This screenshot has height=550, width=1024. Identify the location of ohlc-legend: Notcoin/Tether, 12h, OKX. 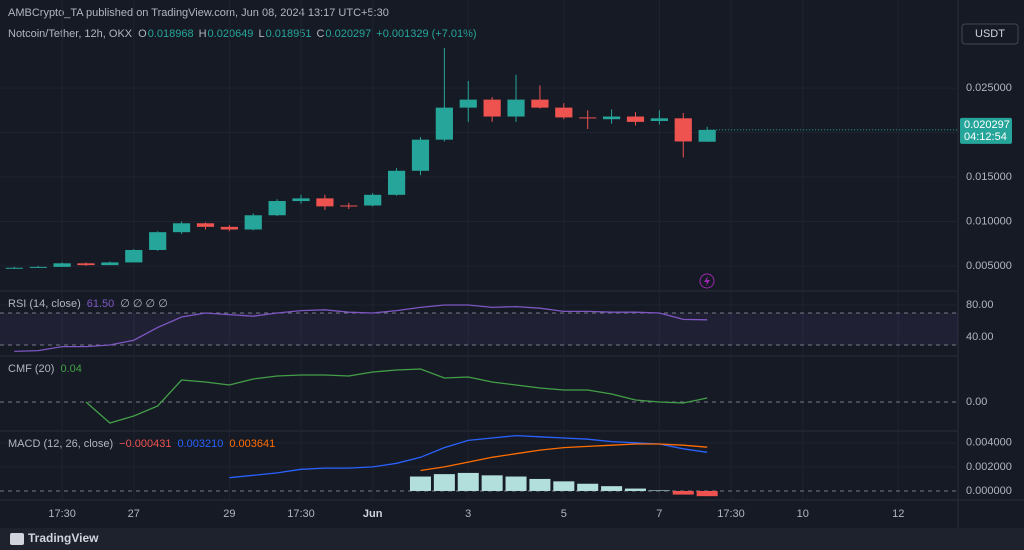
(70, 34).